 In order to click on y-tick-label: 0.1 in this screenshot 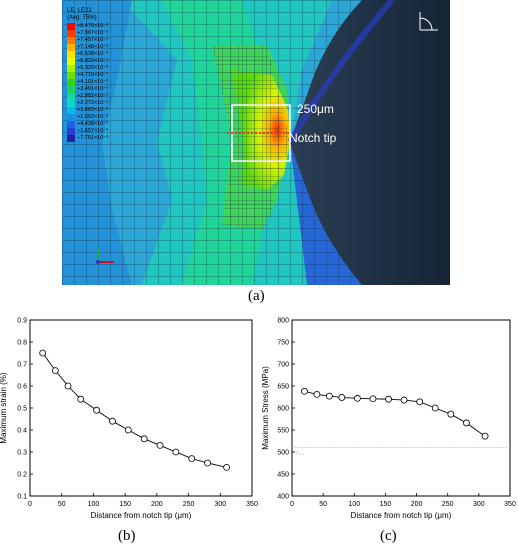, I will do `click(22, 497)`.